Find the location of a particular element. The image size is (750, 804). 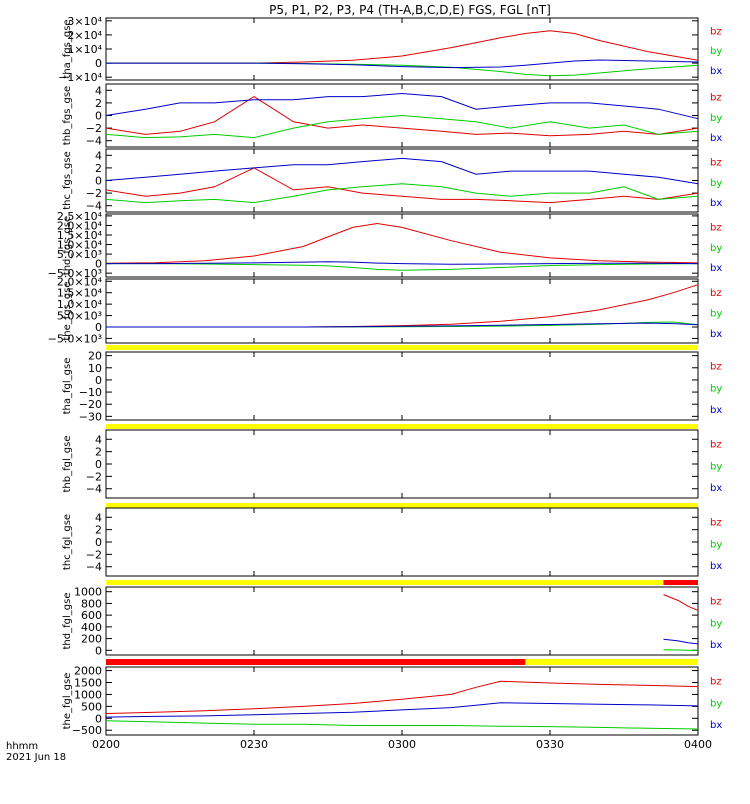

tha_fgs_gse-frame is located at coordinates (402, 49).